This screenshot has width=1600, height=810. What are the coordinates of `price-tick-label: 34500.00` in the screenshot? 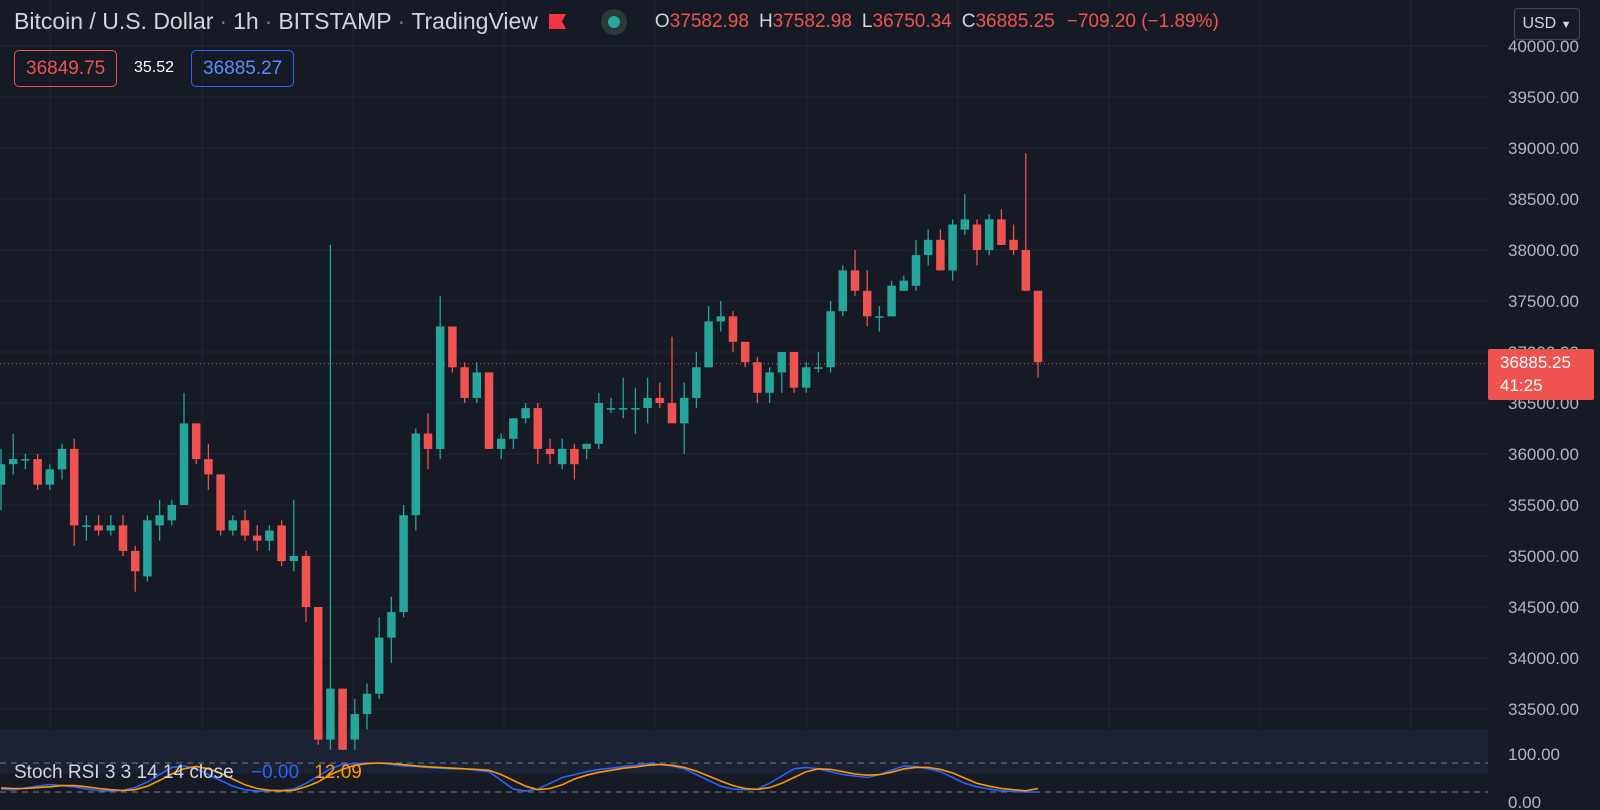 It's located at (1543, 607).